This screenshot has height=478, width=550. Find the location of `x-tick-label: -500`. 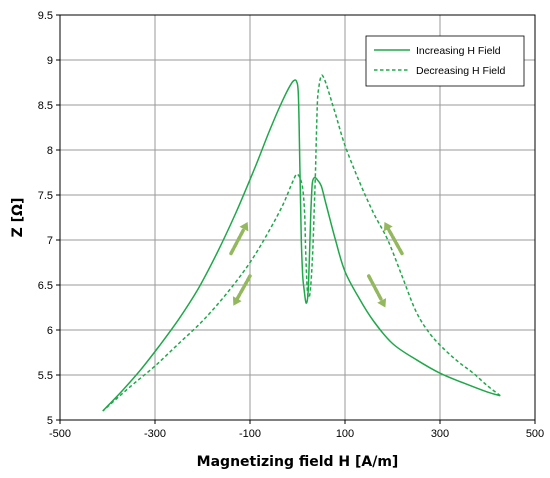

x-tick-label: -500 is located at coordinates (60, 434).